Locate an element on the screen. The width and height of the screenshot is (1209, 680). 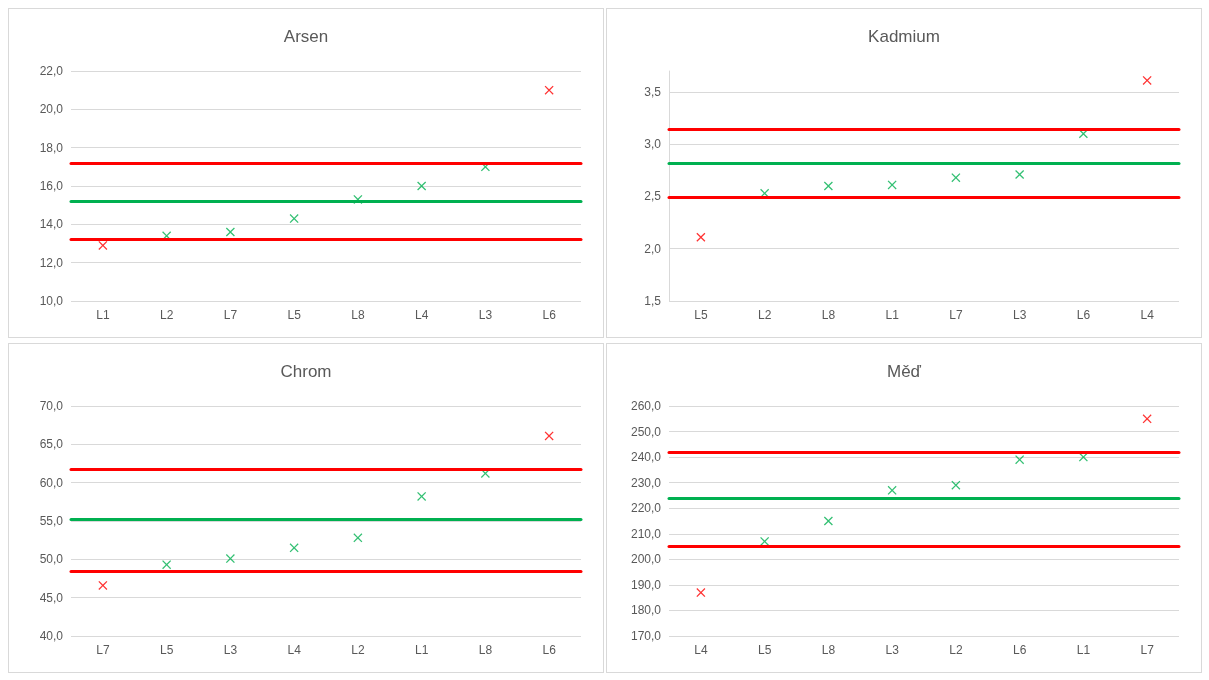
y-tick-label: 190,0 is located at coordinates (646, 584).